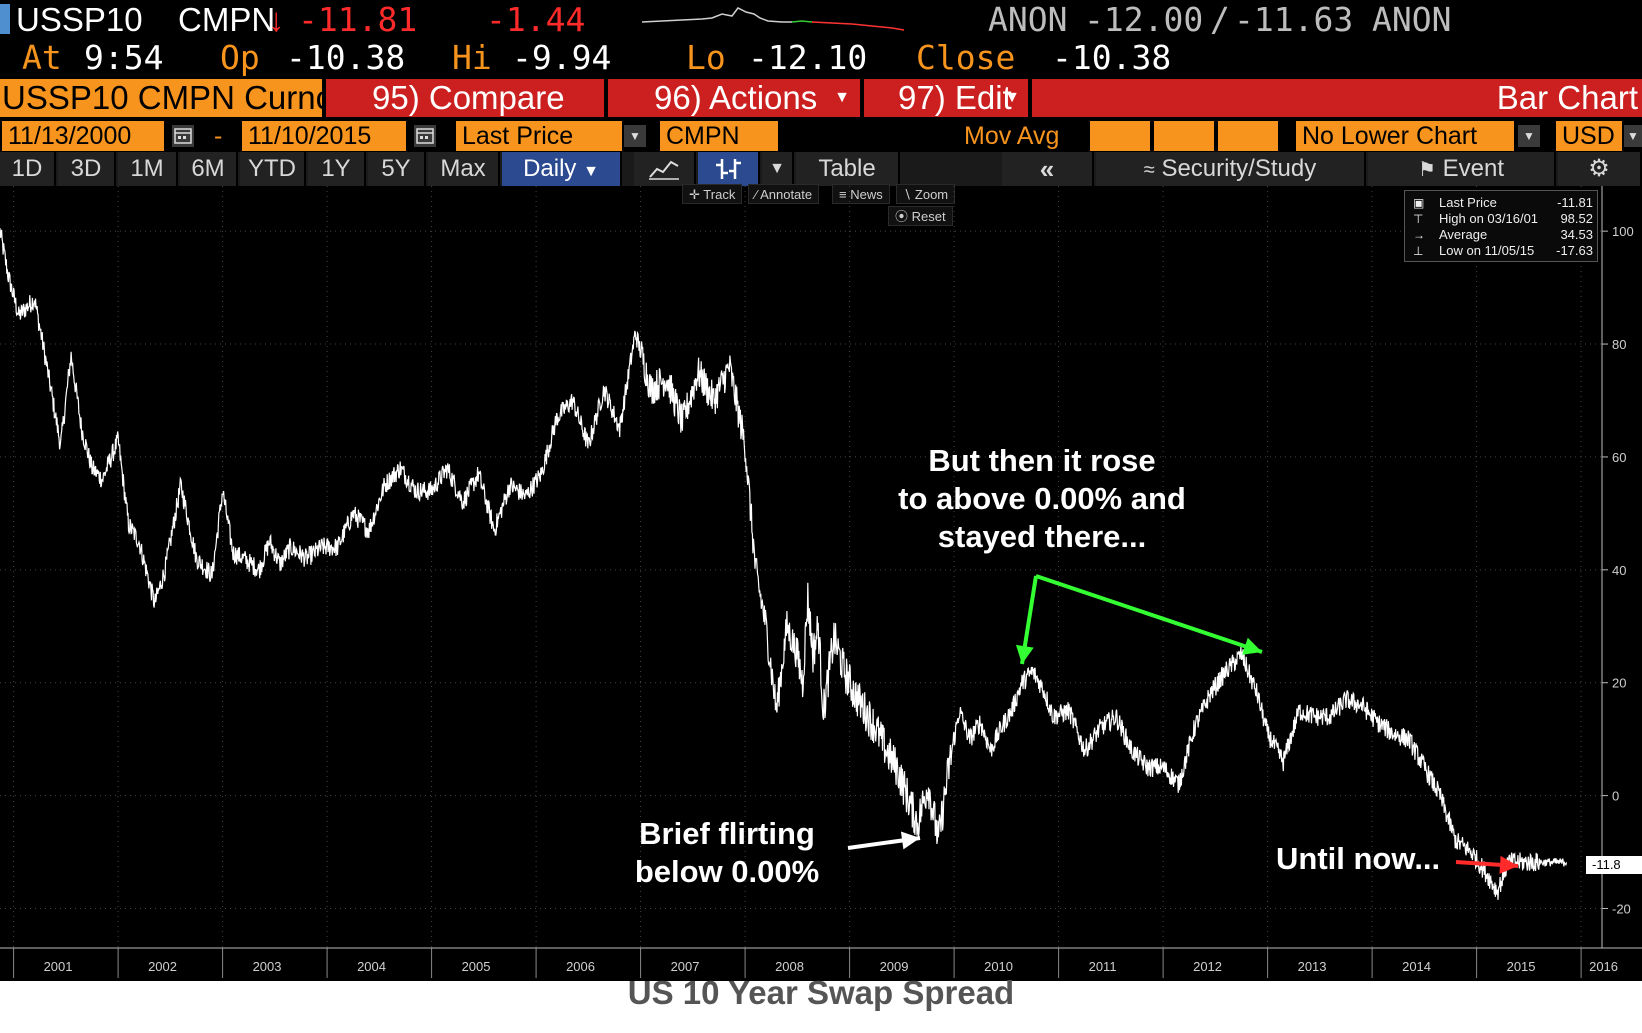 The image size is (1642, 1033). What do you see at coordinates (1418, 251) in the screenshot?
I see `legend-low-marker-icon: ⊥` at bounding box center [1418, 251].